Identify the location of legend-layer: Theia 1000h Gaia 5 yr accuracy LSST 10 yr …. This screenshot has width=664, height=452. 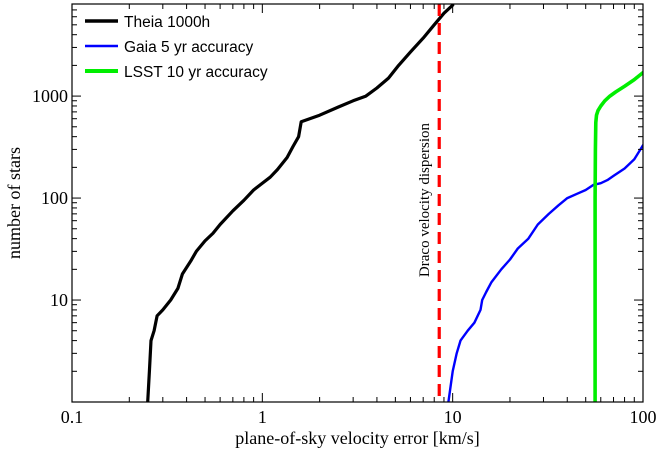
(176, 47).